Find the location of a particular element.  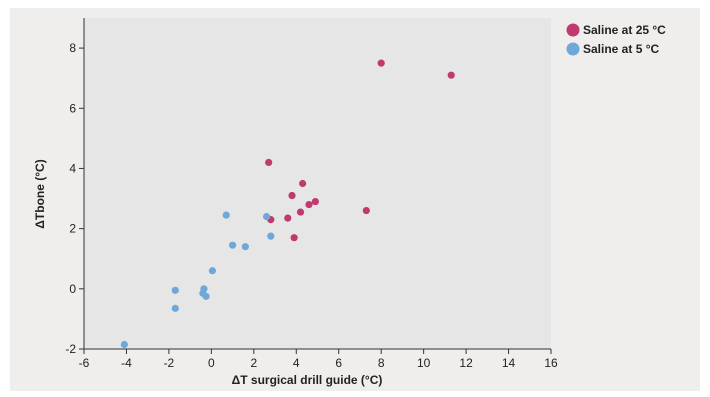

x-tick-label: 0 is located at coordinates (211, 363).